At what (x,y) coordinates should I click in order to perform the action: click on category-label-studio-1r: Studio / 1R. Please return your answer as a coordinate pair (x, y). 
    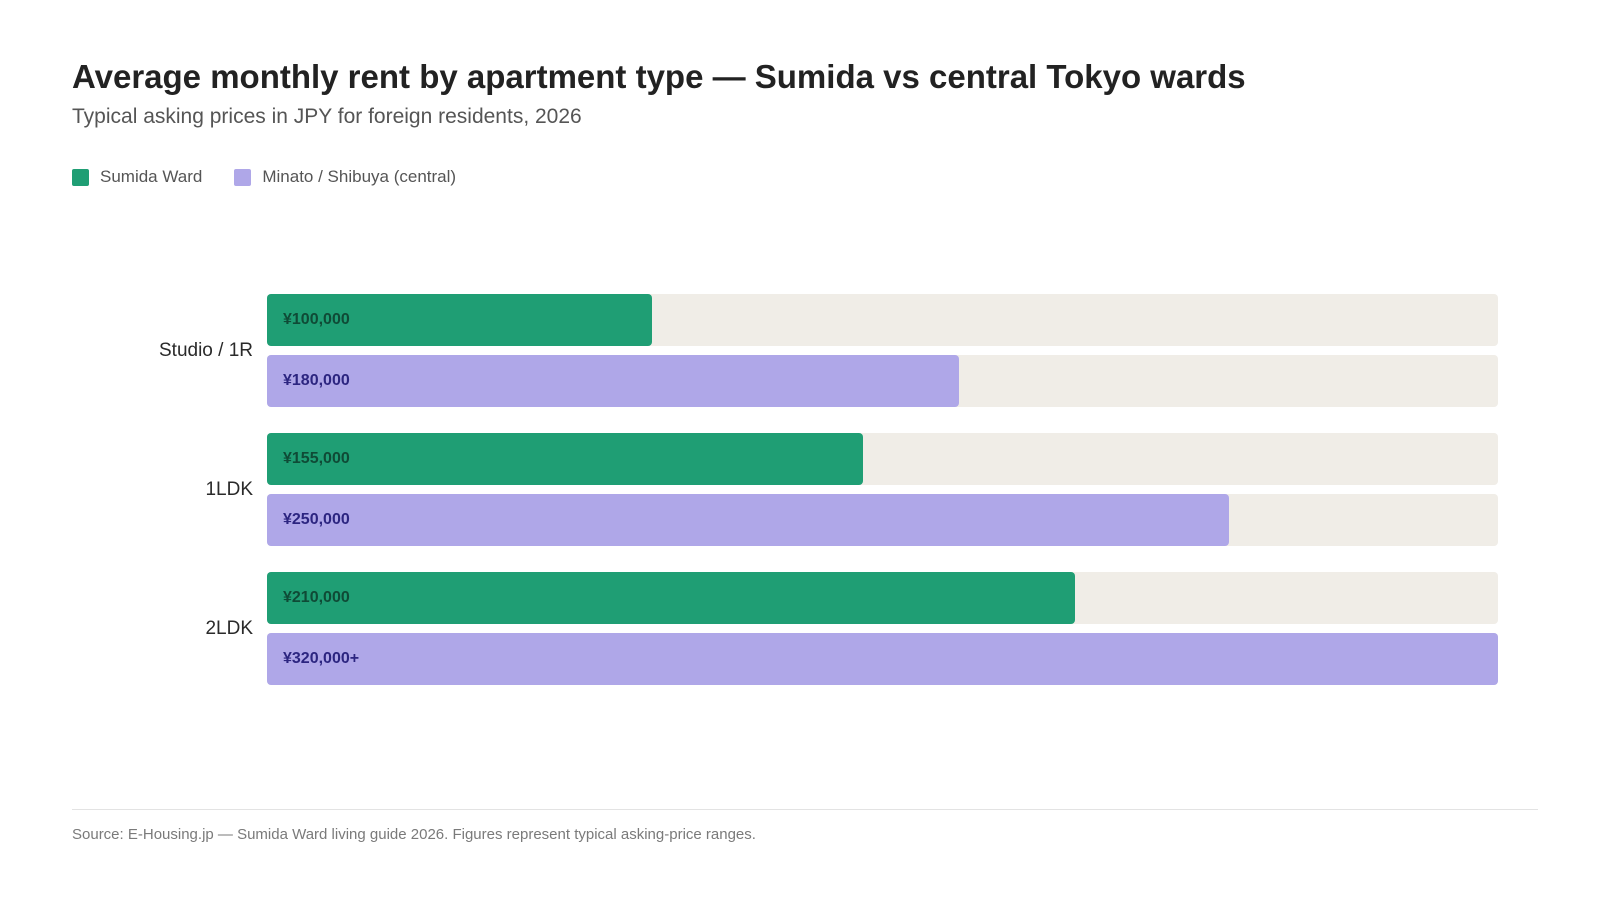
    Looking at the image, I should click on (206, 350).